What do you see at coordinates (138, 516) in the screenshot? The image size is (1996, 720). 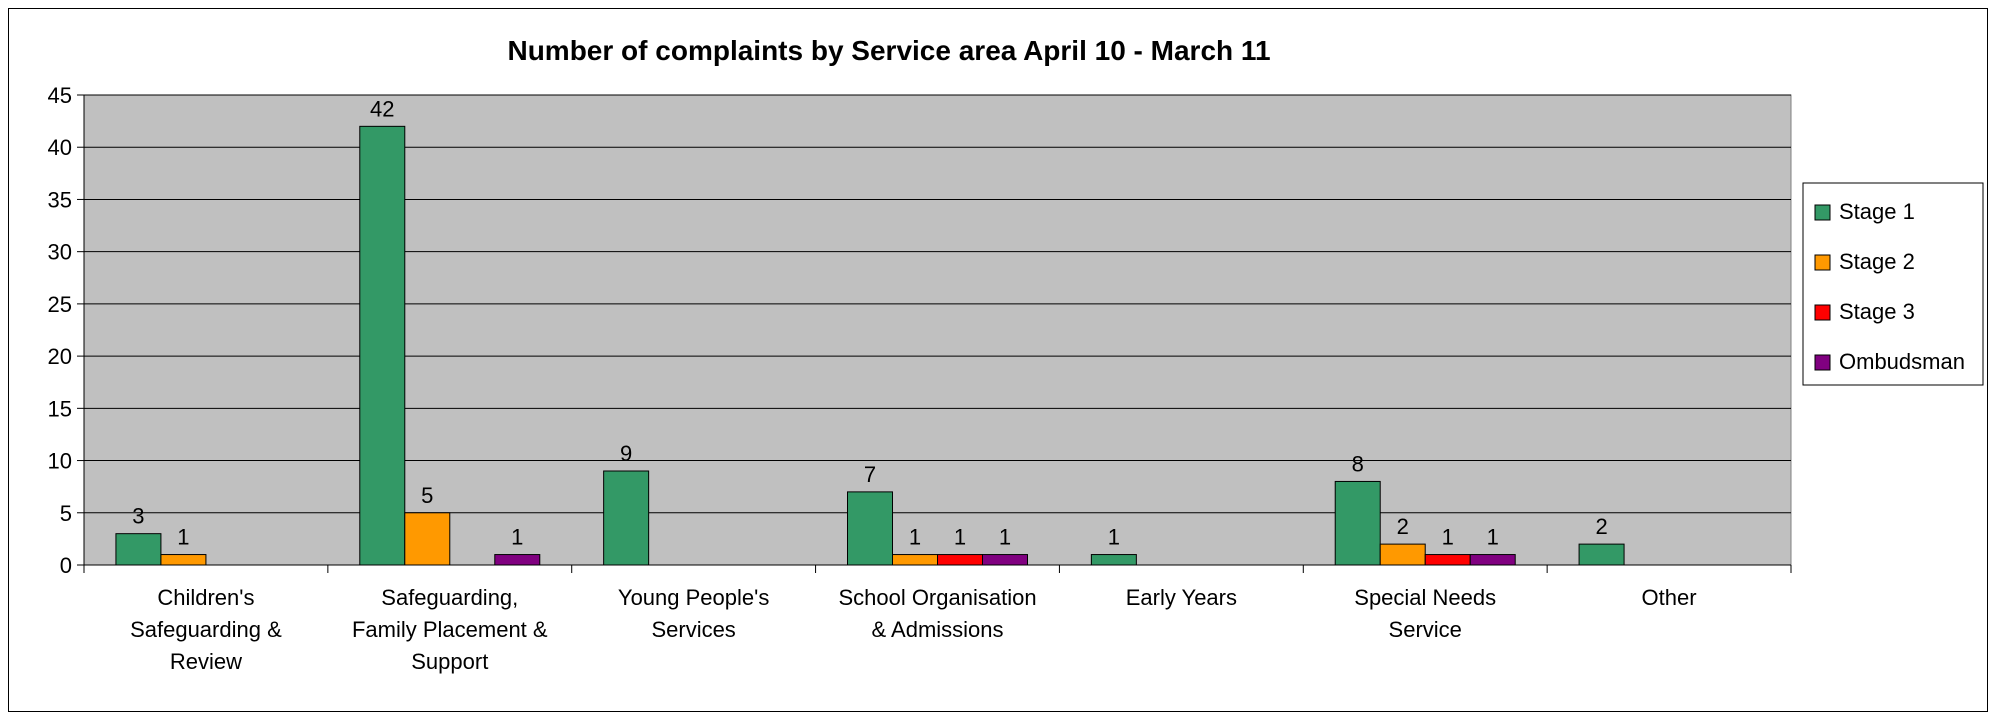 I see `data-label: 3` at bounding box center [138, 516].